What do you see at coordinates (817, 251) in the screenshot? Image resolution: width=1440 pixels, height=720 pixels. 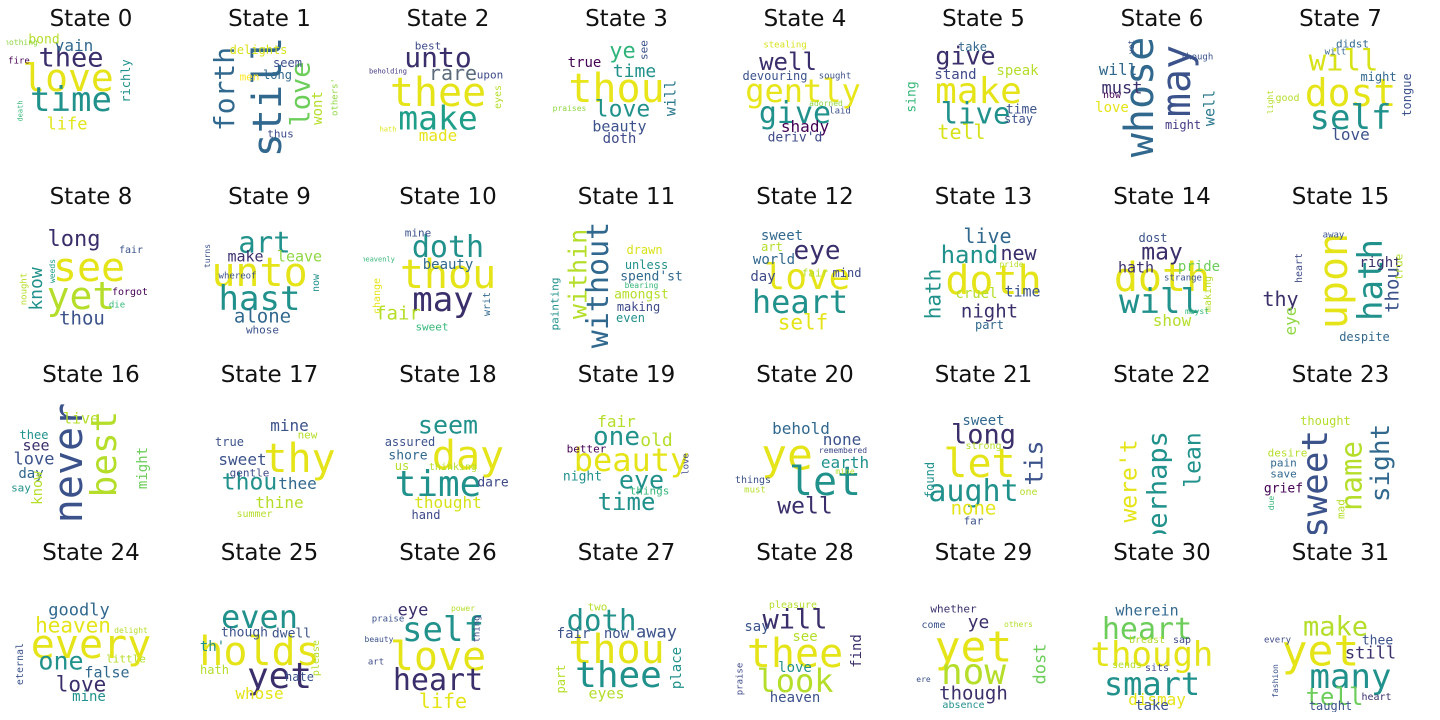 I see `cloud-word: eye` at bounding box center [817, 251].